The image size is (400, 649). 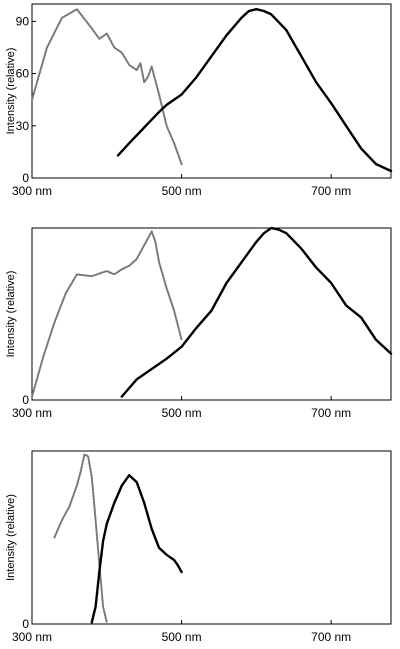 What do you see at coordinates (23, 74) in the screenshot?
I see `y-tick-label: 60` at bounding box center [23, 74].